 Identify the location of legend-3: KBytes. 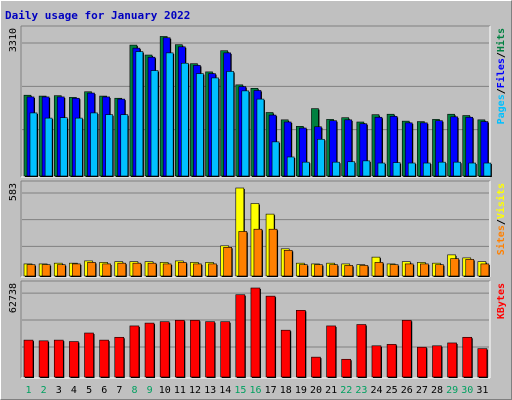
(501, 301).